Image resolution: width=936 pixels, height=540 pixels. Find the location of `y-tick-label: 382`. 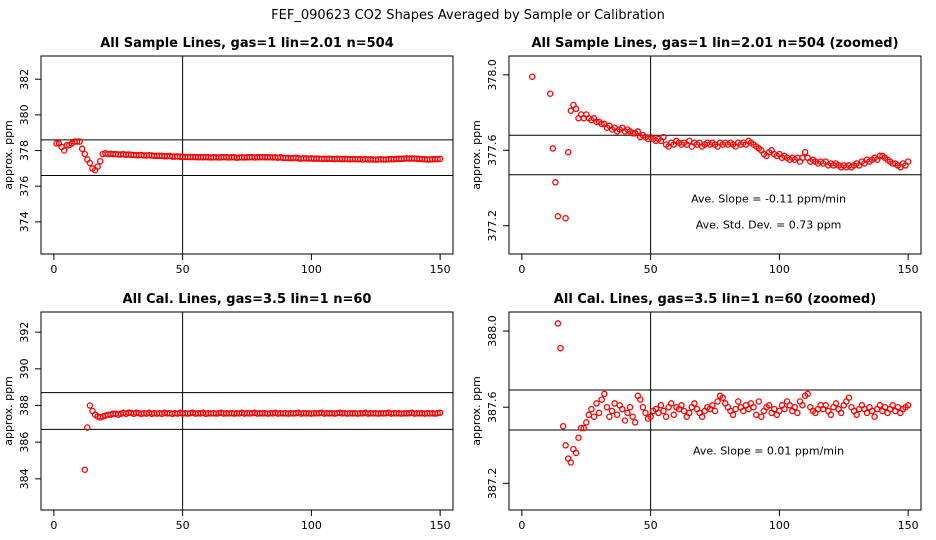

y-tick-label: 382 is located at coordinates (24, 79).